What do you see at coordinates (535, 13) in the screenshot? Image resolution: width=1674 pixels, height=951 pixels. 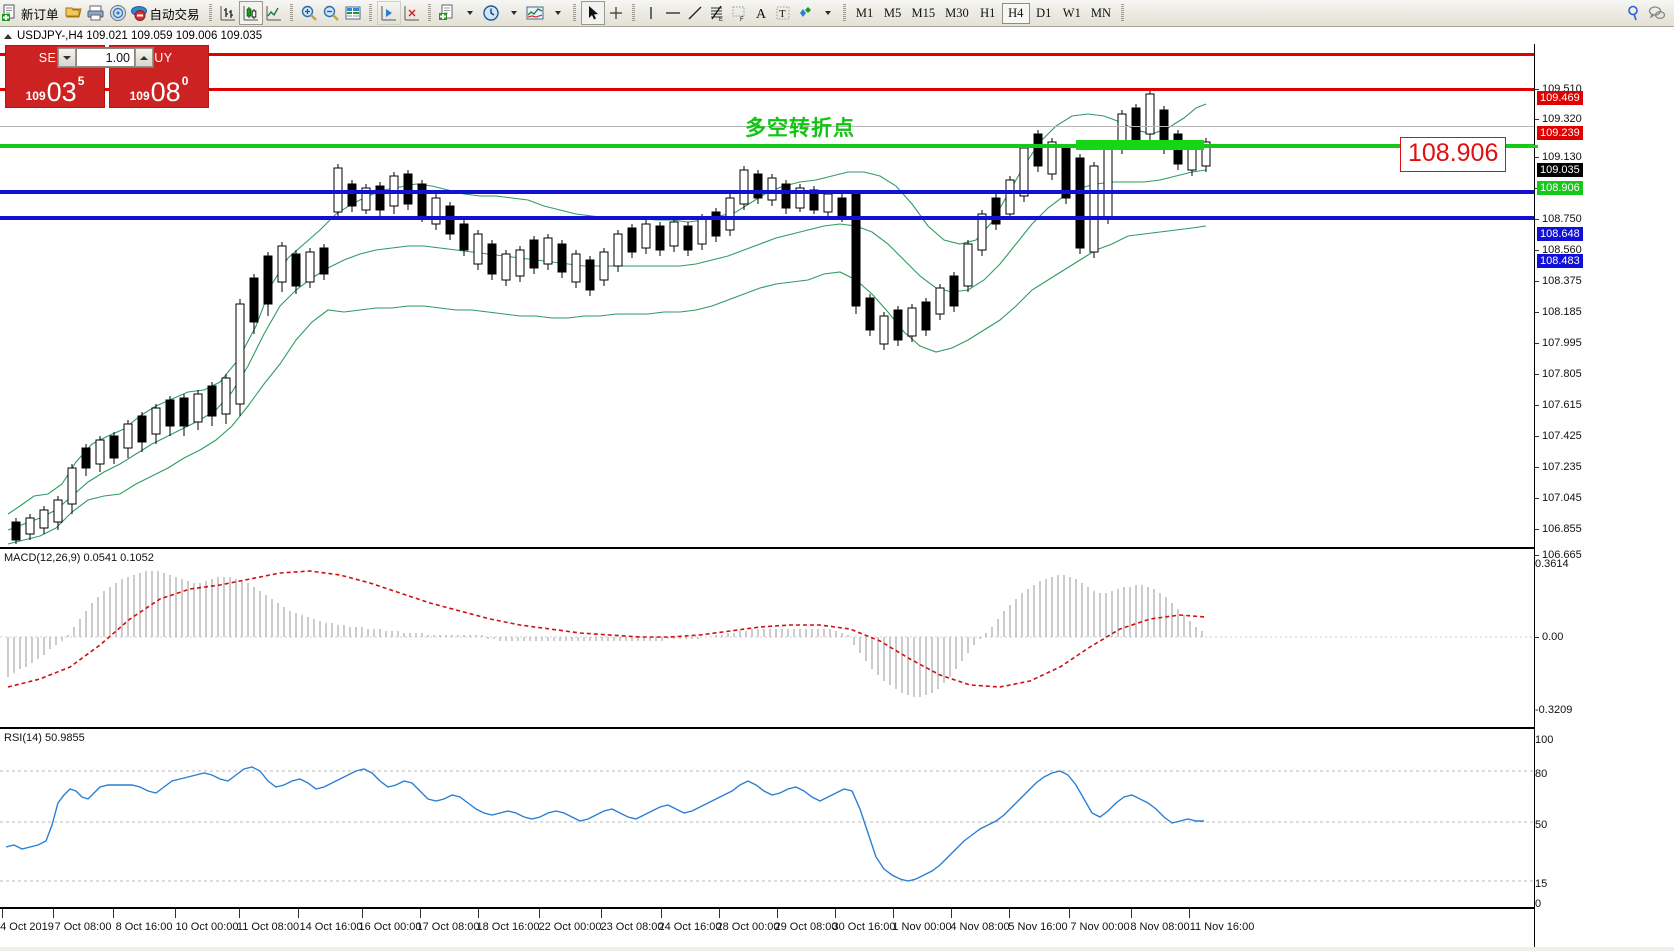 I see `indicators-button` at bounding box center [535, 13].